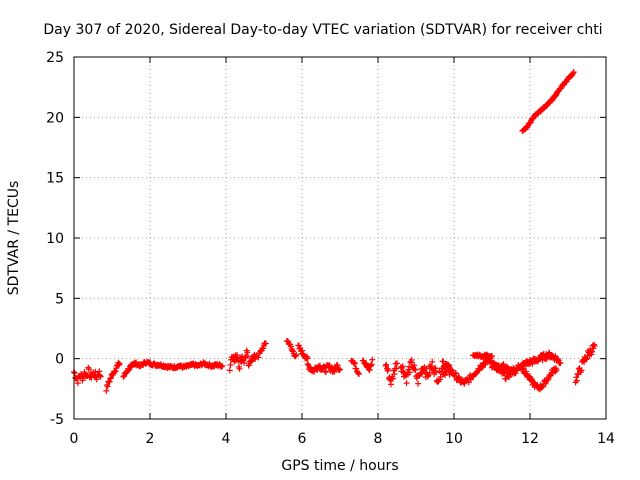 The width and height of the screenshot is (640, 480). I want to click on x-tick-label: 12, so click(530, 439).